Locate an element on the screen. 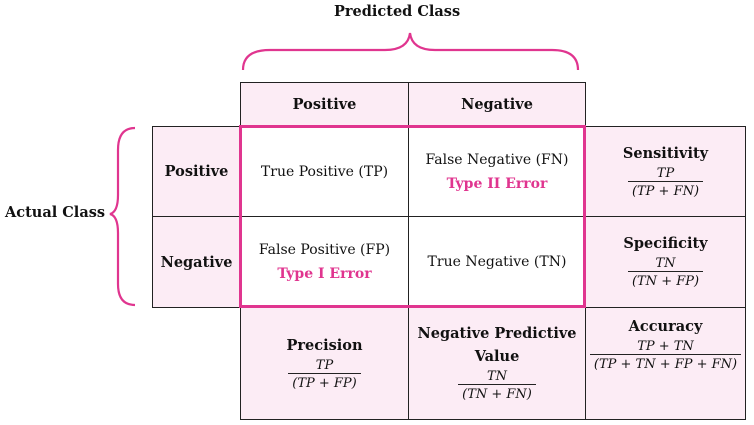  cell-true-negative: True Negative (TN) is located at coordinates (497, 262).